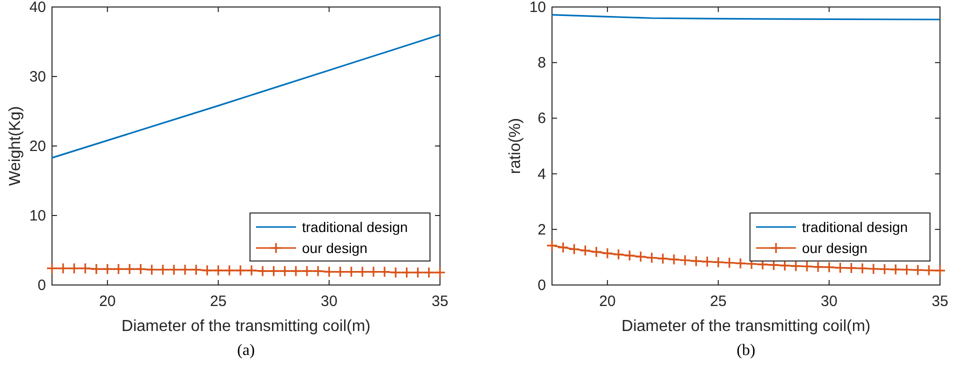 The height and width of the screenshot is (382, 958). I want to click on y-tick-label: 40, so click(37, 8).